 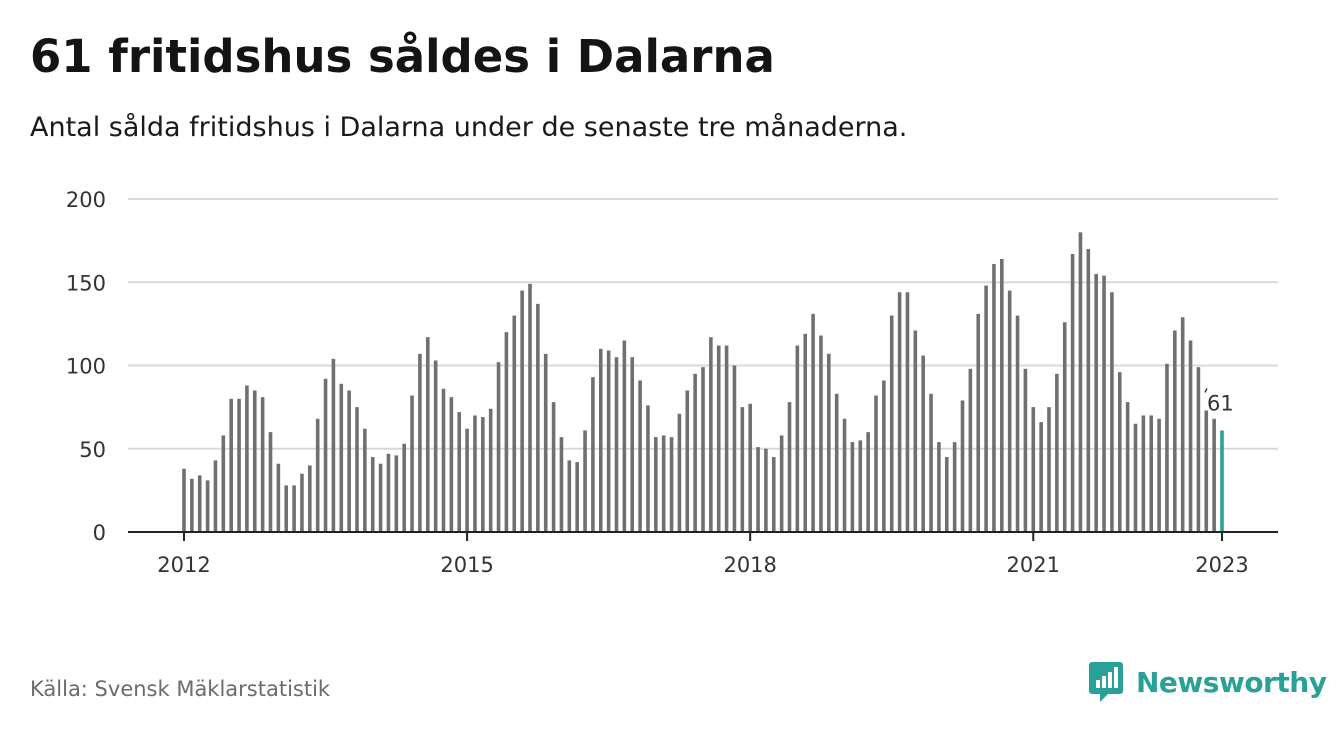 I want to click on x-tick-label: 2018, so click(x=749, y=565).